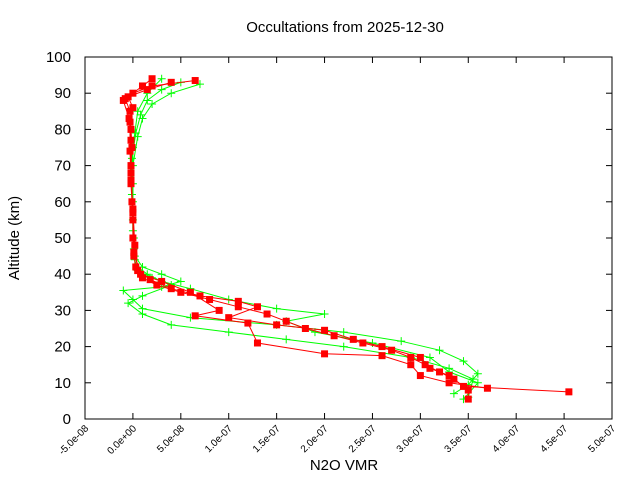 The image size is (640, 485). I want to click on x-tick-label: 5.0e-07, so click(602, 439).